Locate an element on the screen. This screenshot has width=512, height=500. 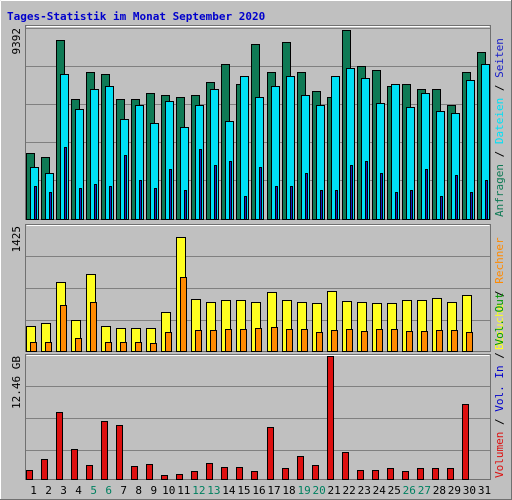
x-tick-label-day-6: 6 is located at coordinates (108, 490).